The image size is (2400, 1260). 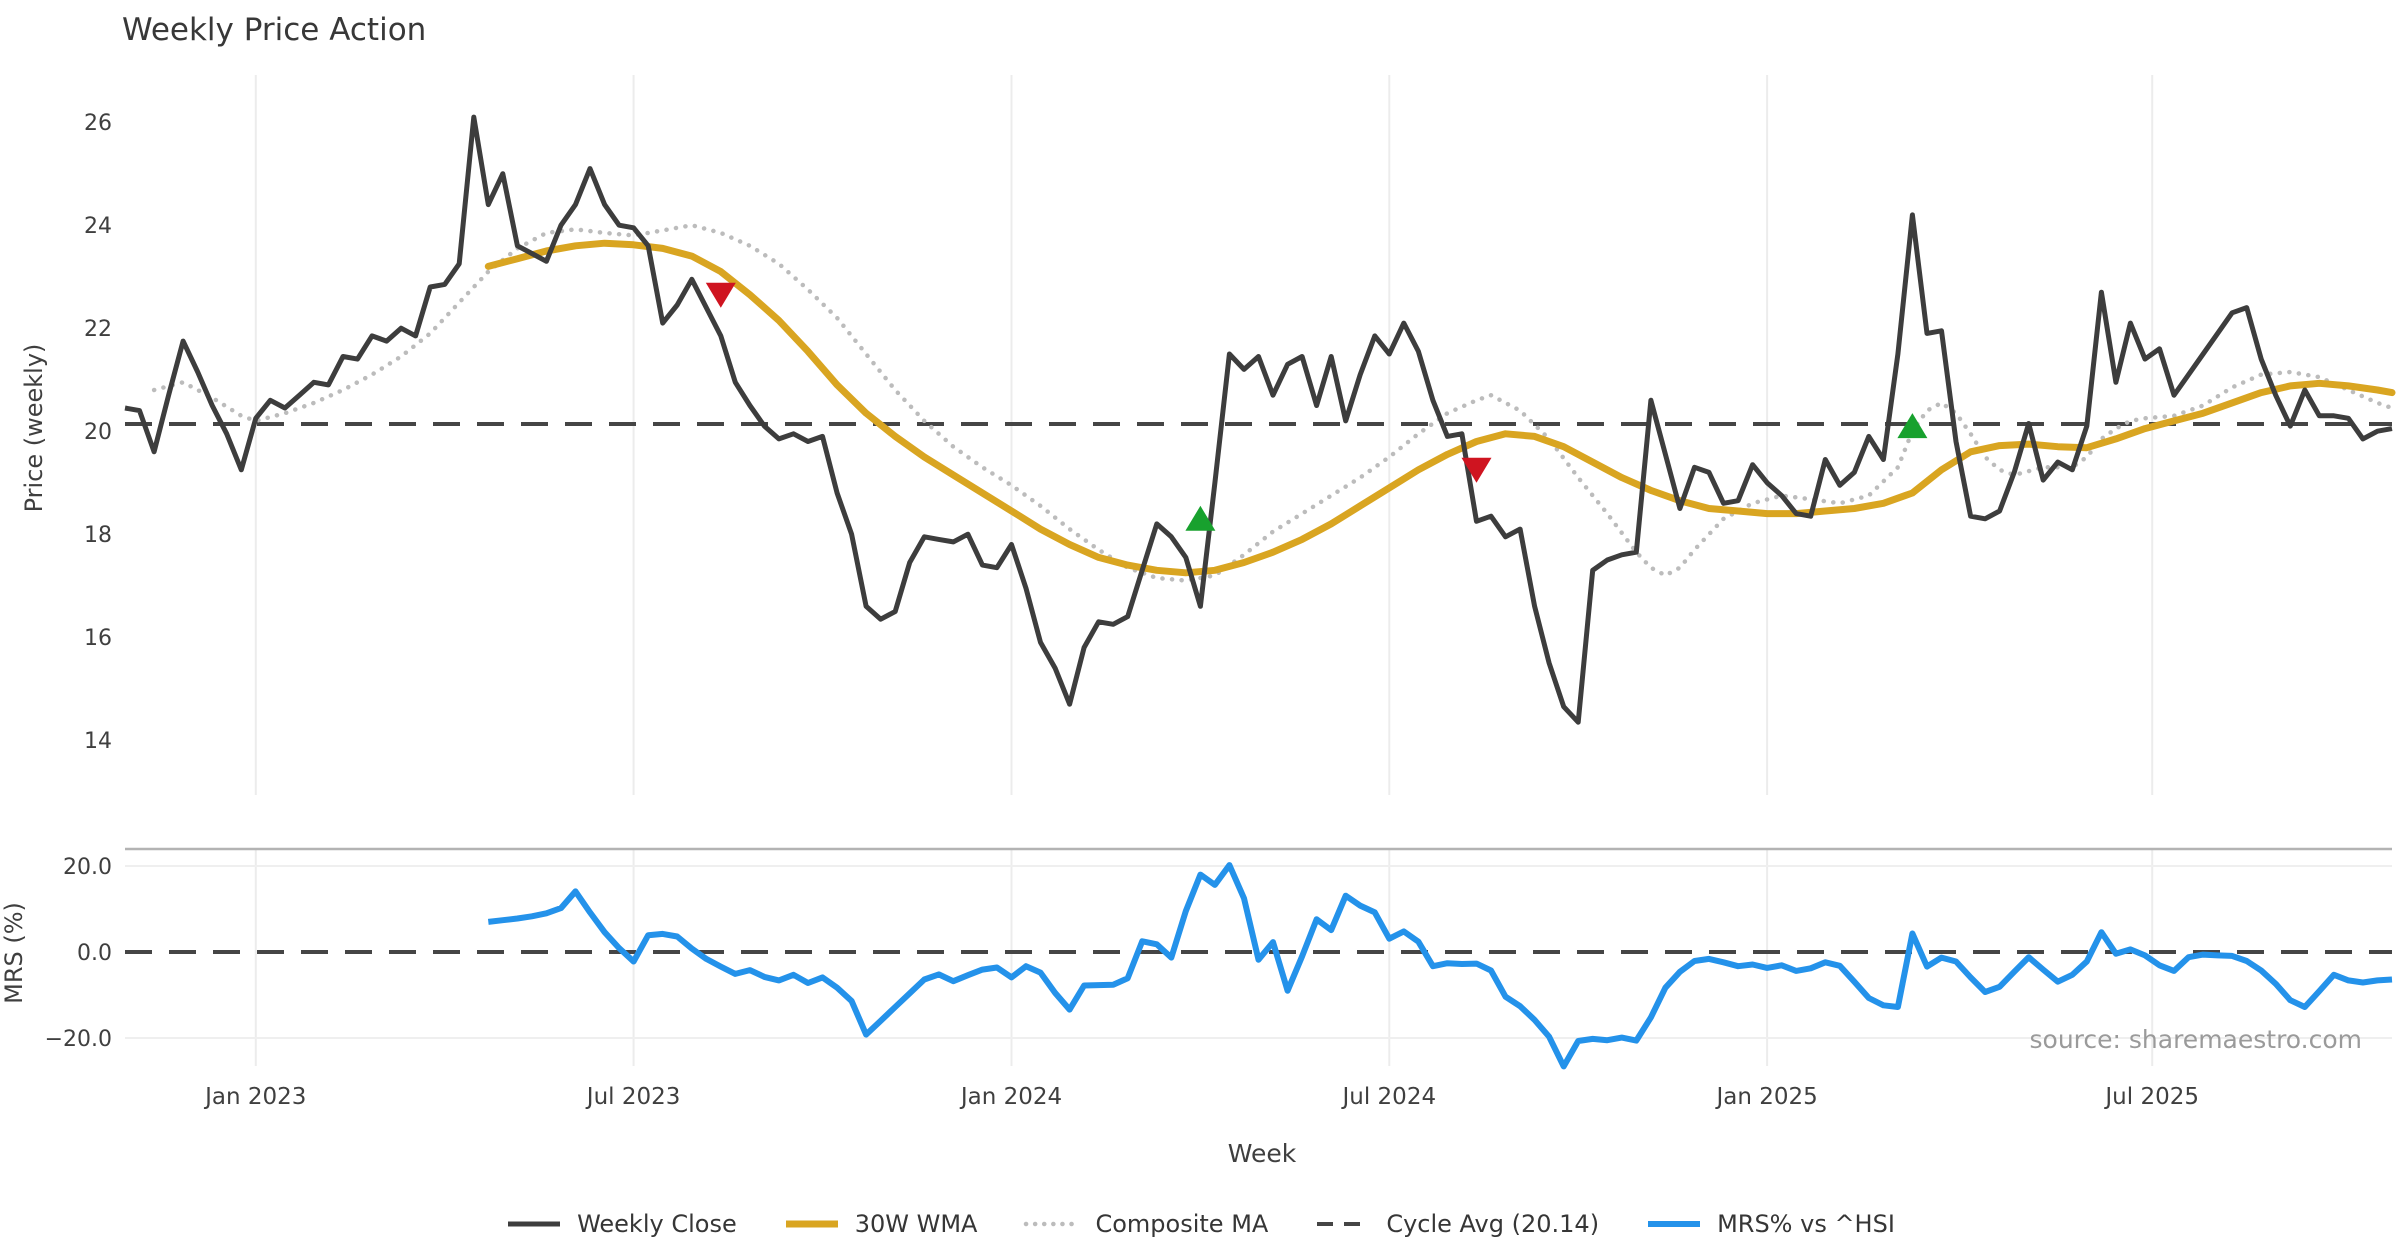 I want to click on mrs-line, so click(x=1440, y=966).